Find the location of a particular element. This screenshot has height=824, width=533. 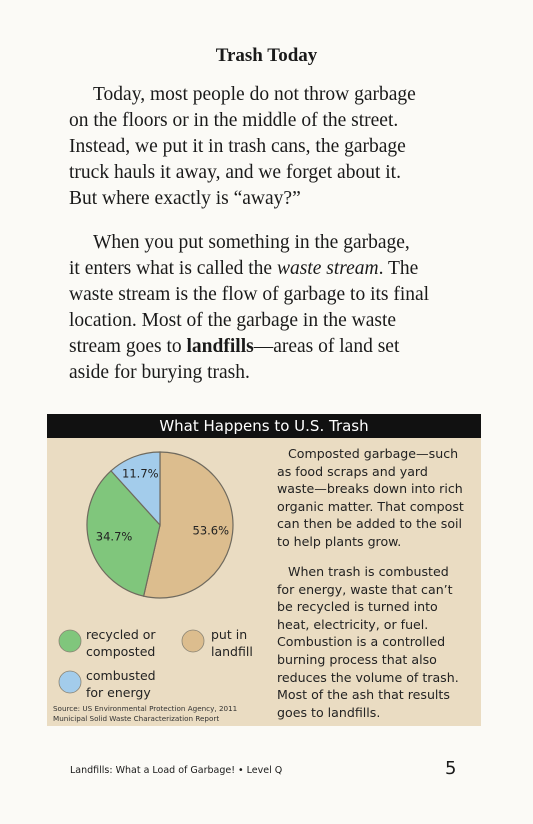

sidebar-line: When trash is combusted is located at coordinates (368, 571).